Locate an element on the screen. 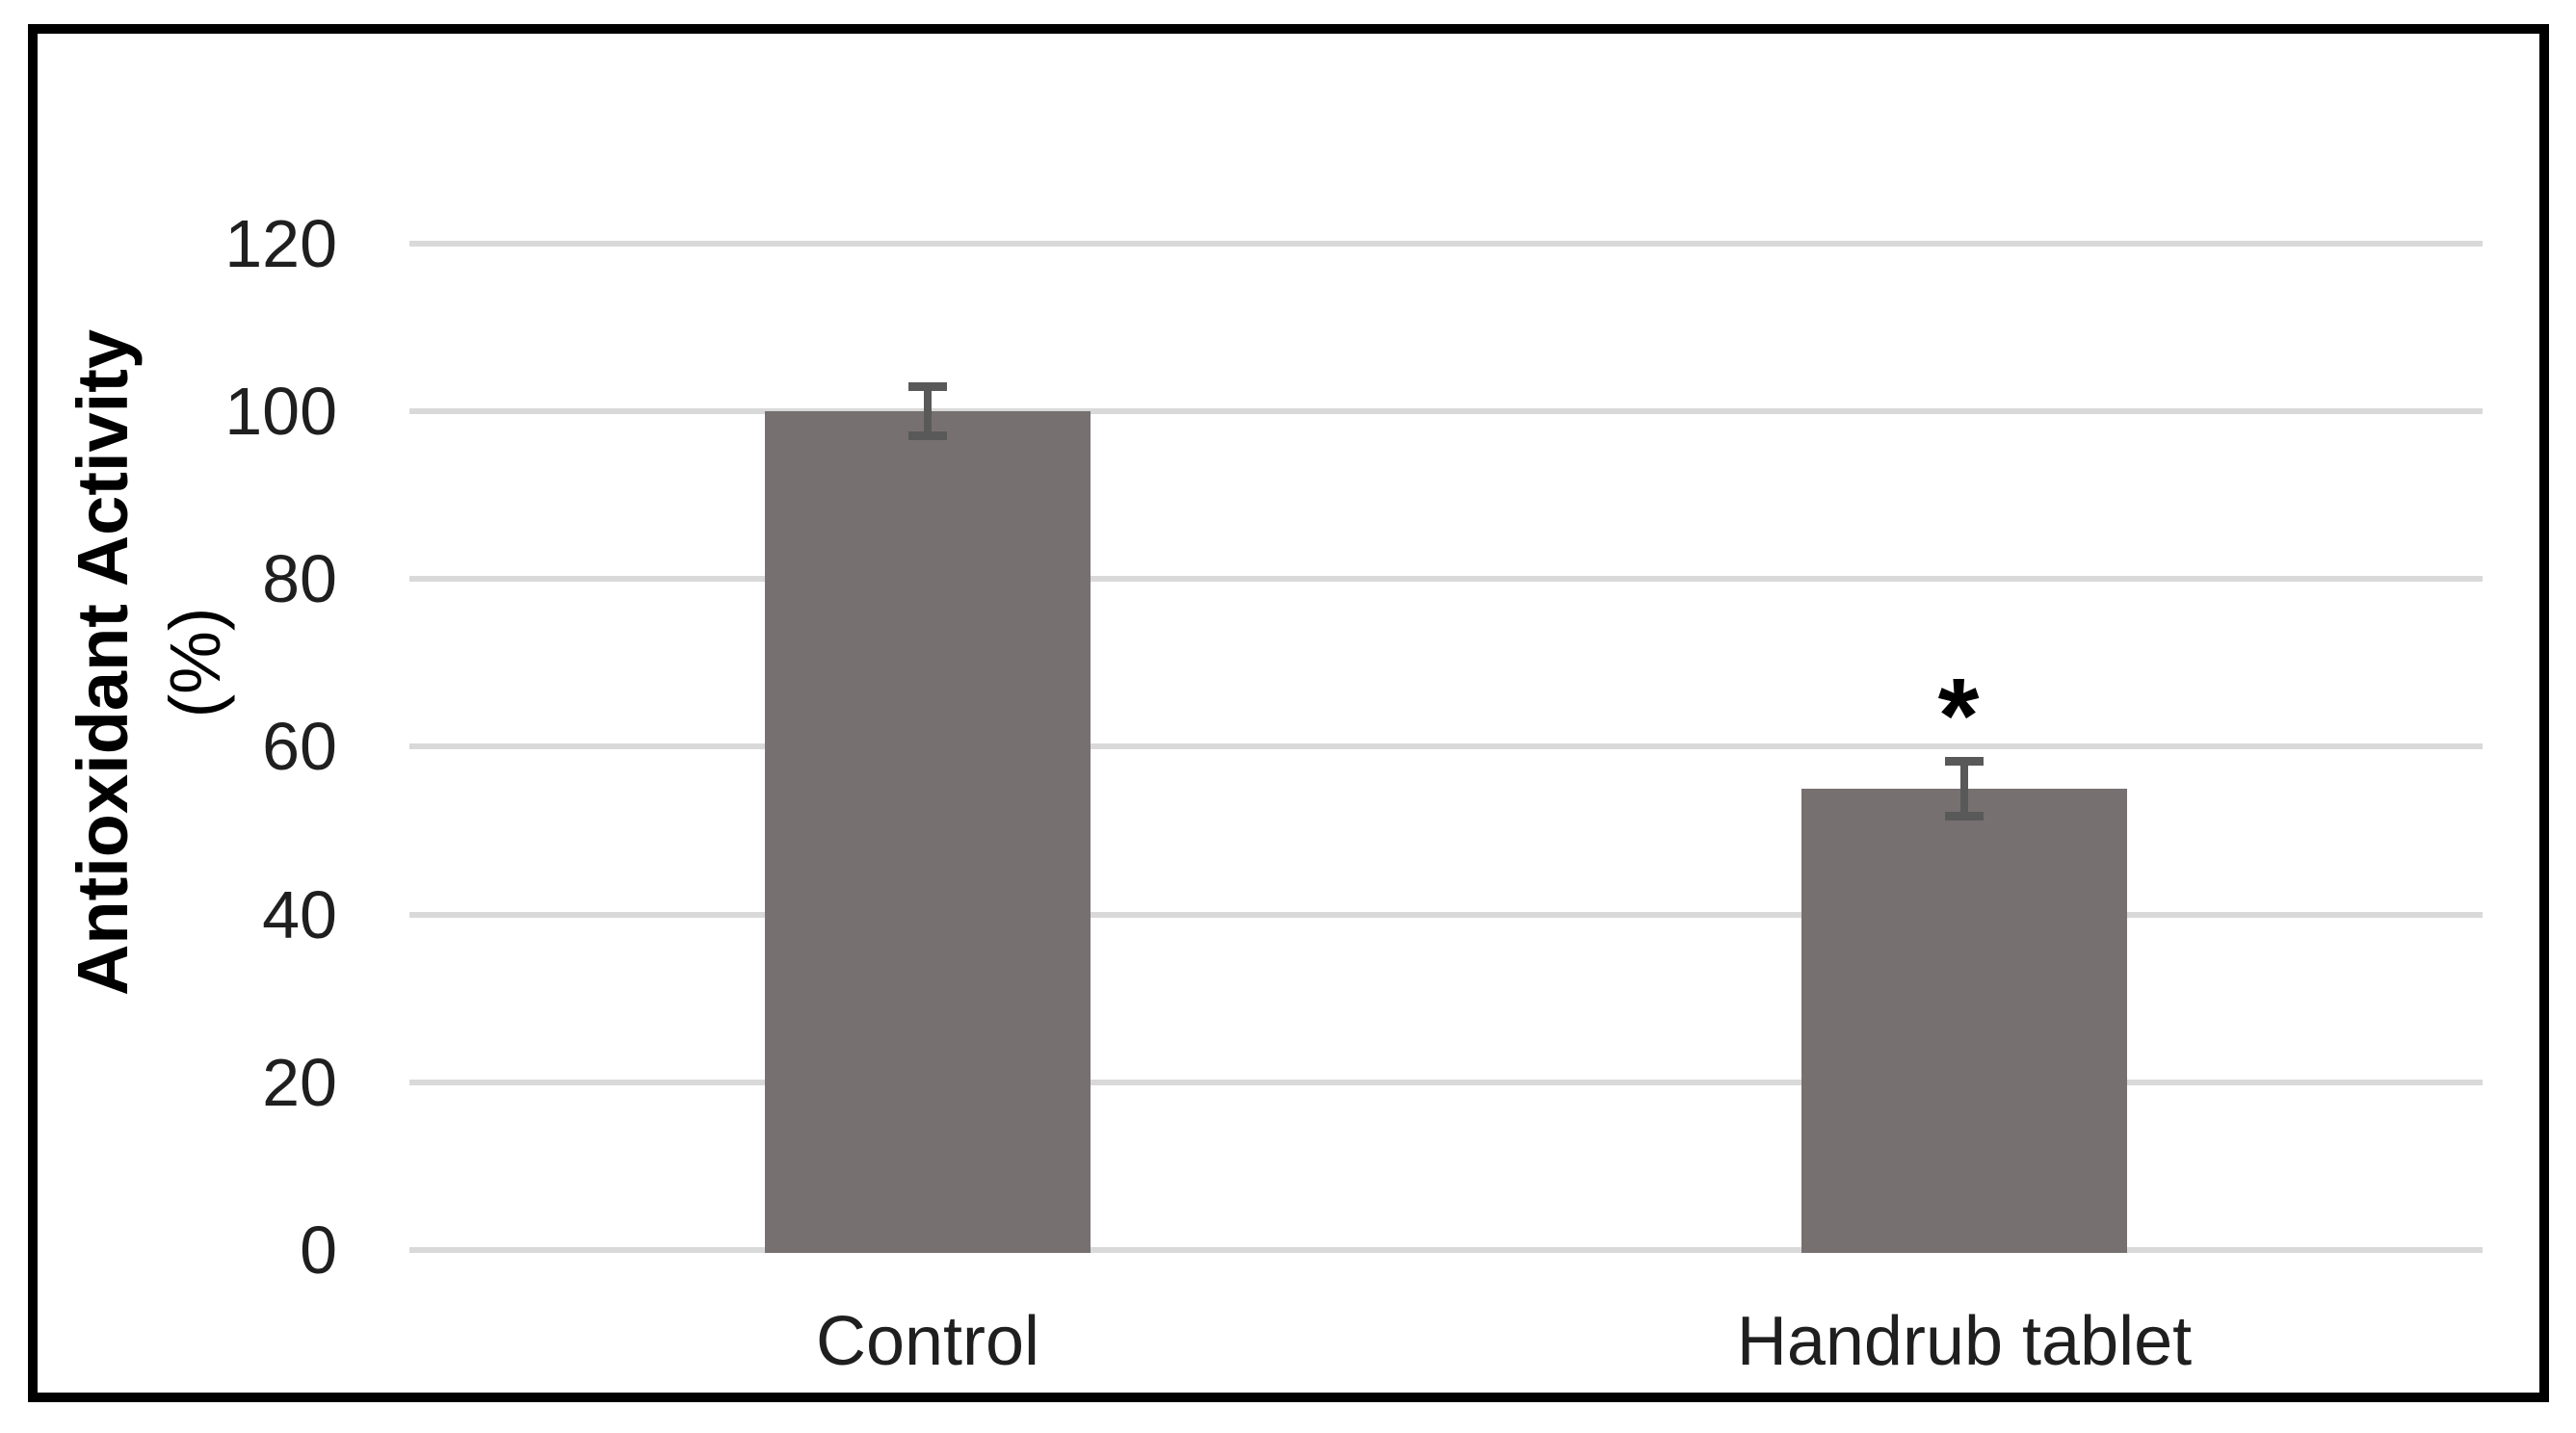 The width and height of the screenshot is (2576, 1433). error-bar-cap-bottom-control is located at coordinates (928, 435).